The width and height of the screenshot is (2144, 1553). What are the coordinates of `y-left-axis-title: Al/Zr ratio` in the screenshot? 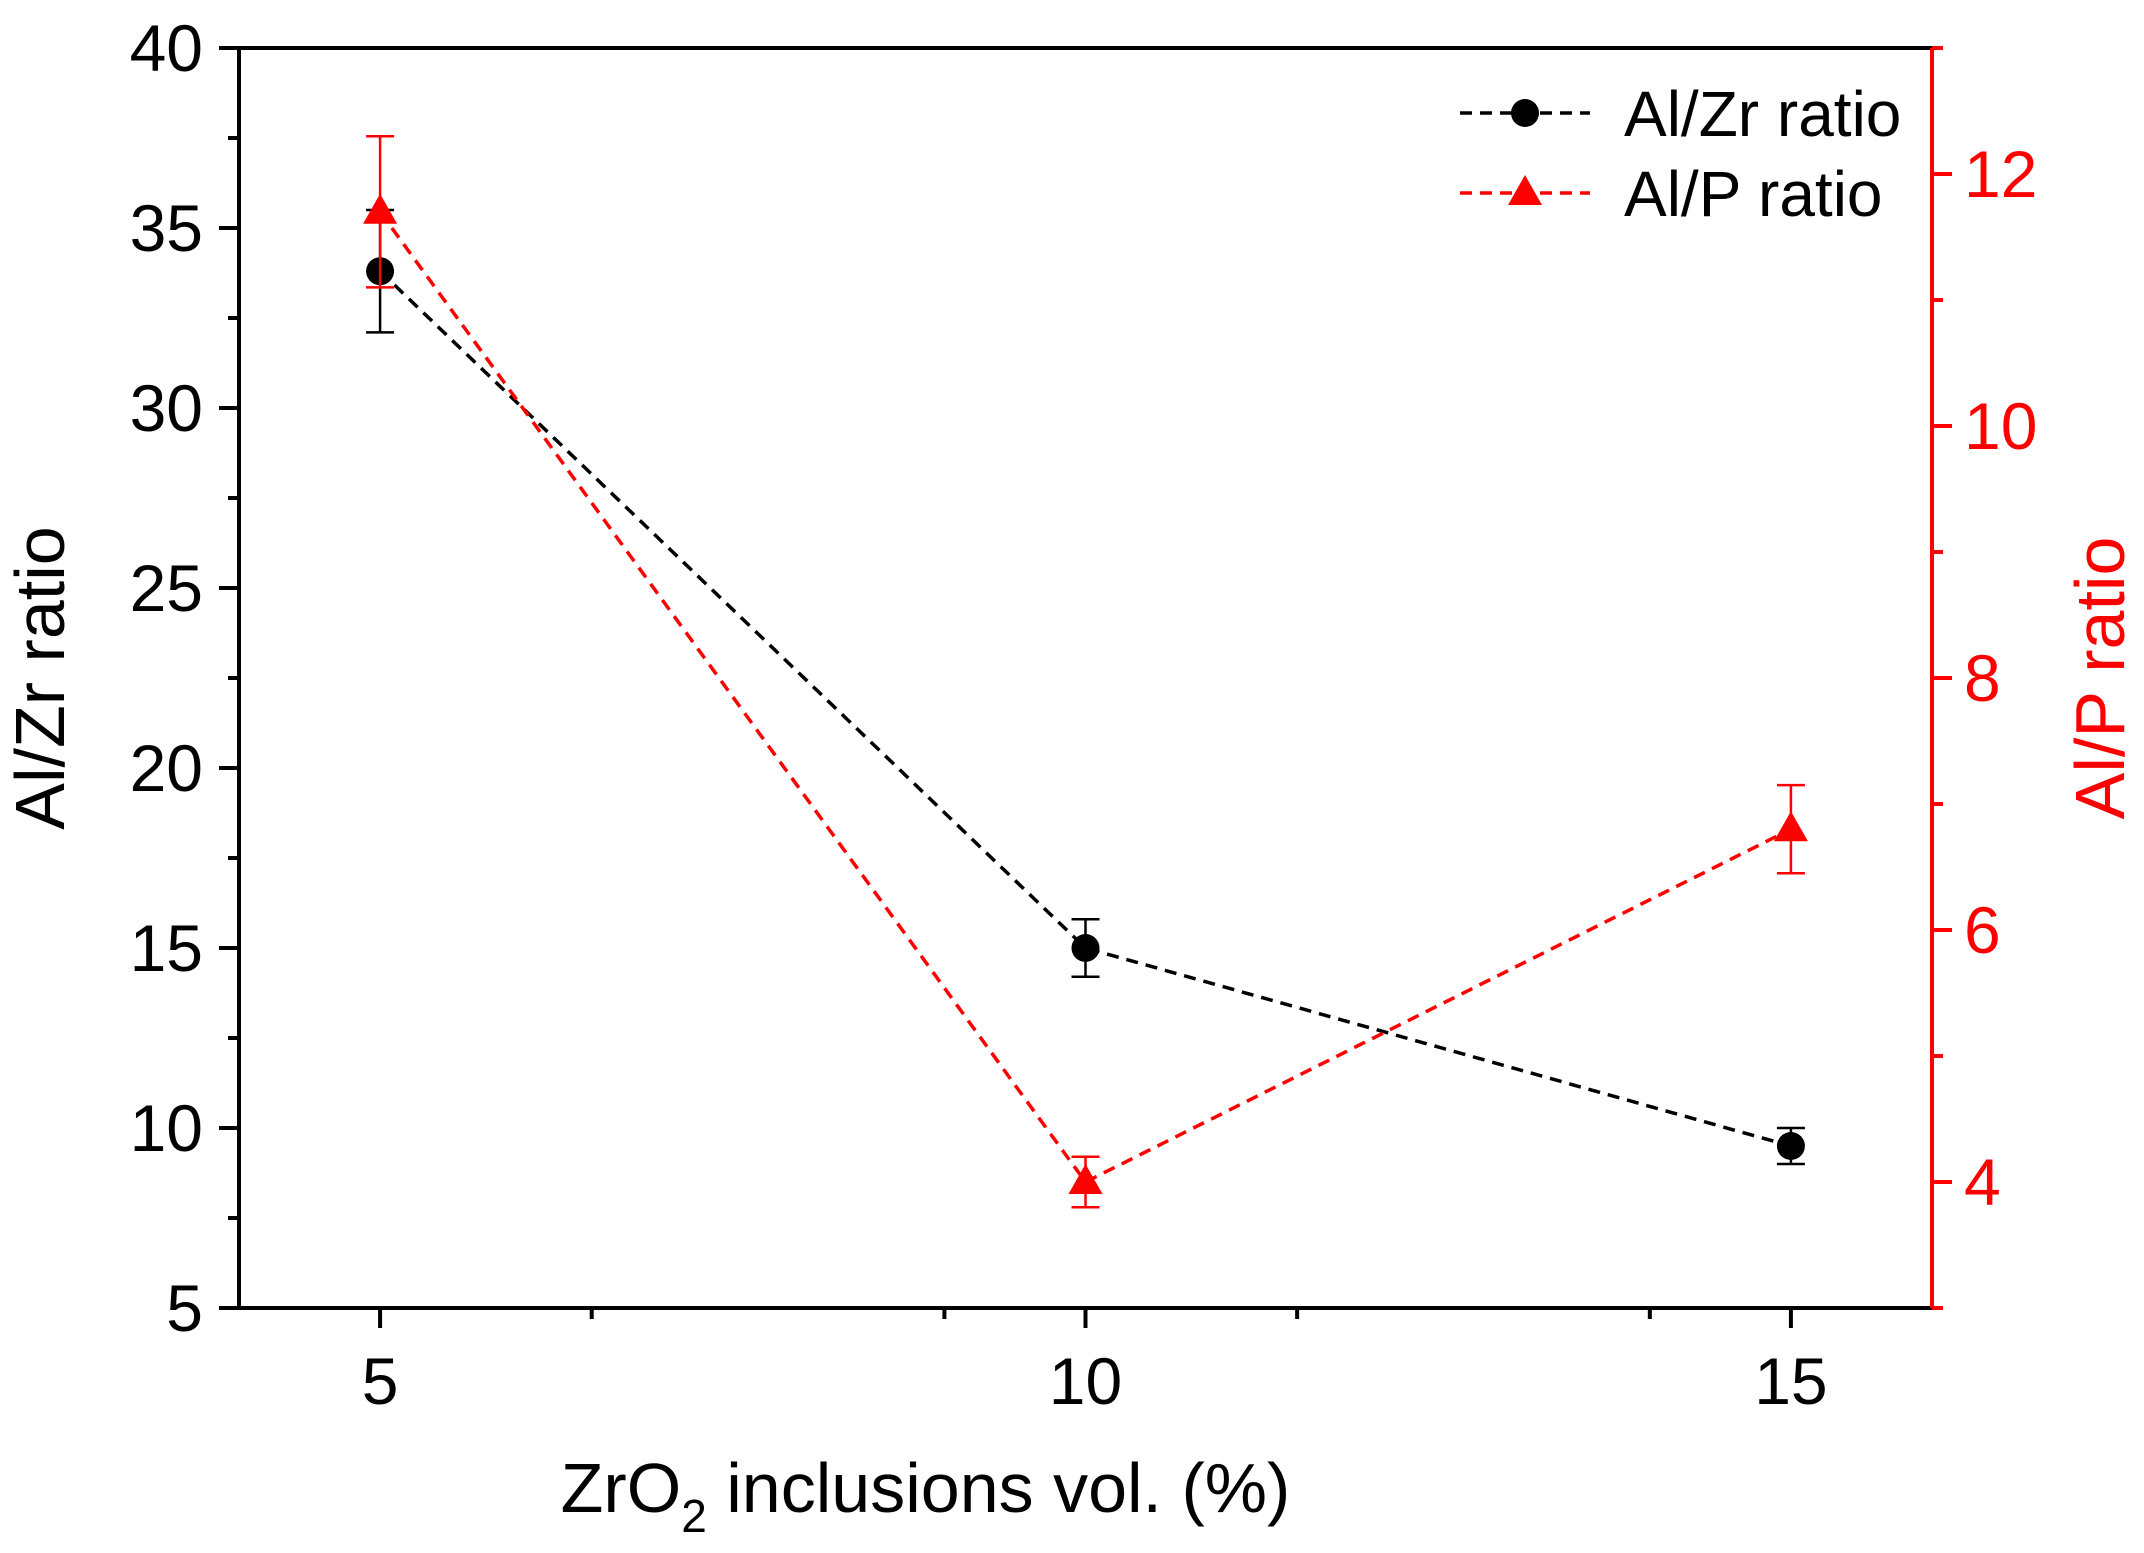 It's located at (40, 677).